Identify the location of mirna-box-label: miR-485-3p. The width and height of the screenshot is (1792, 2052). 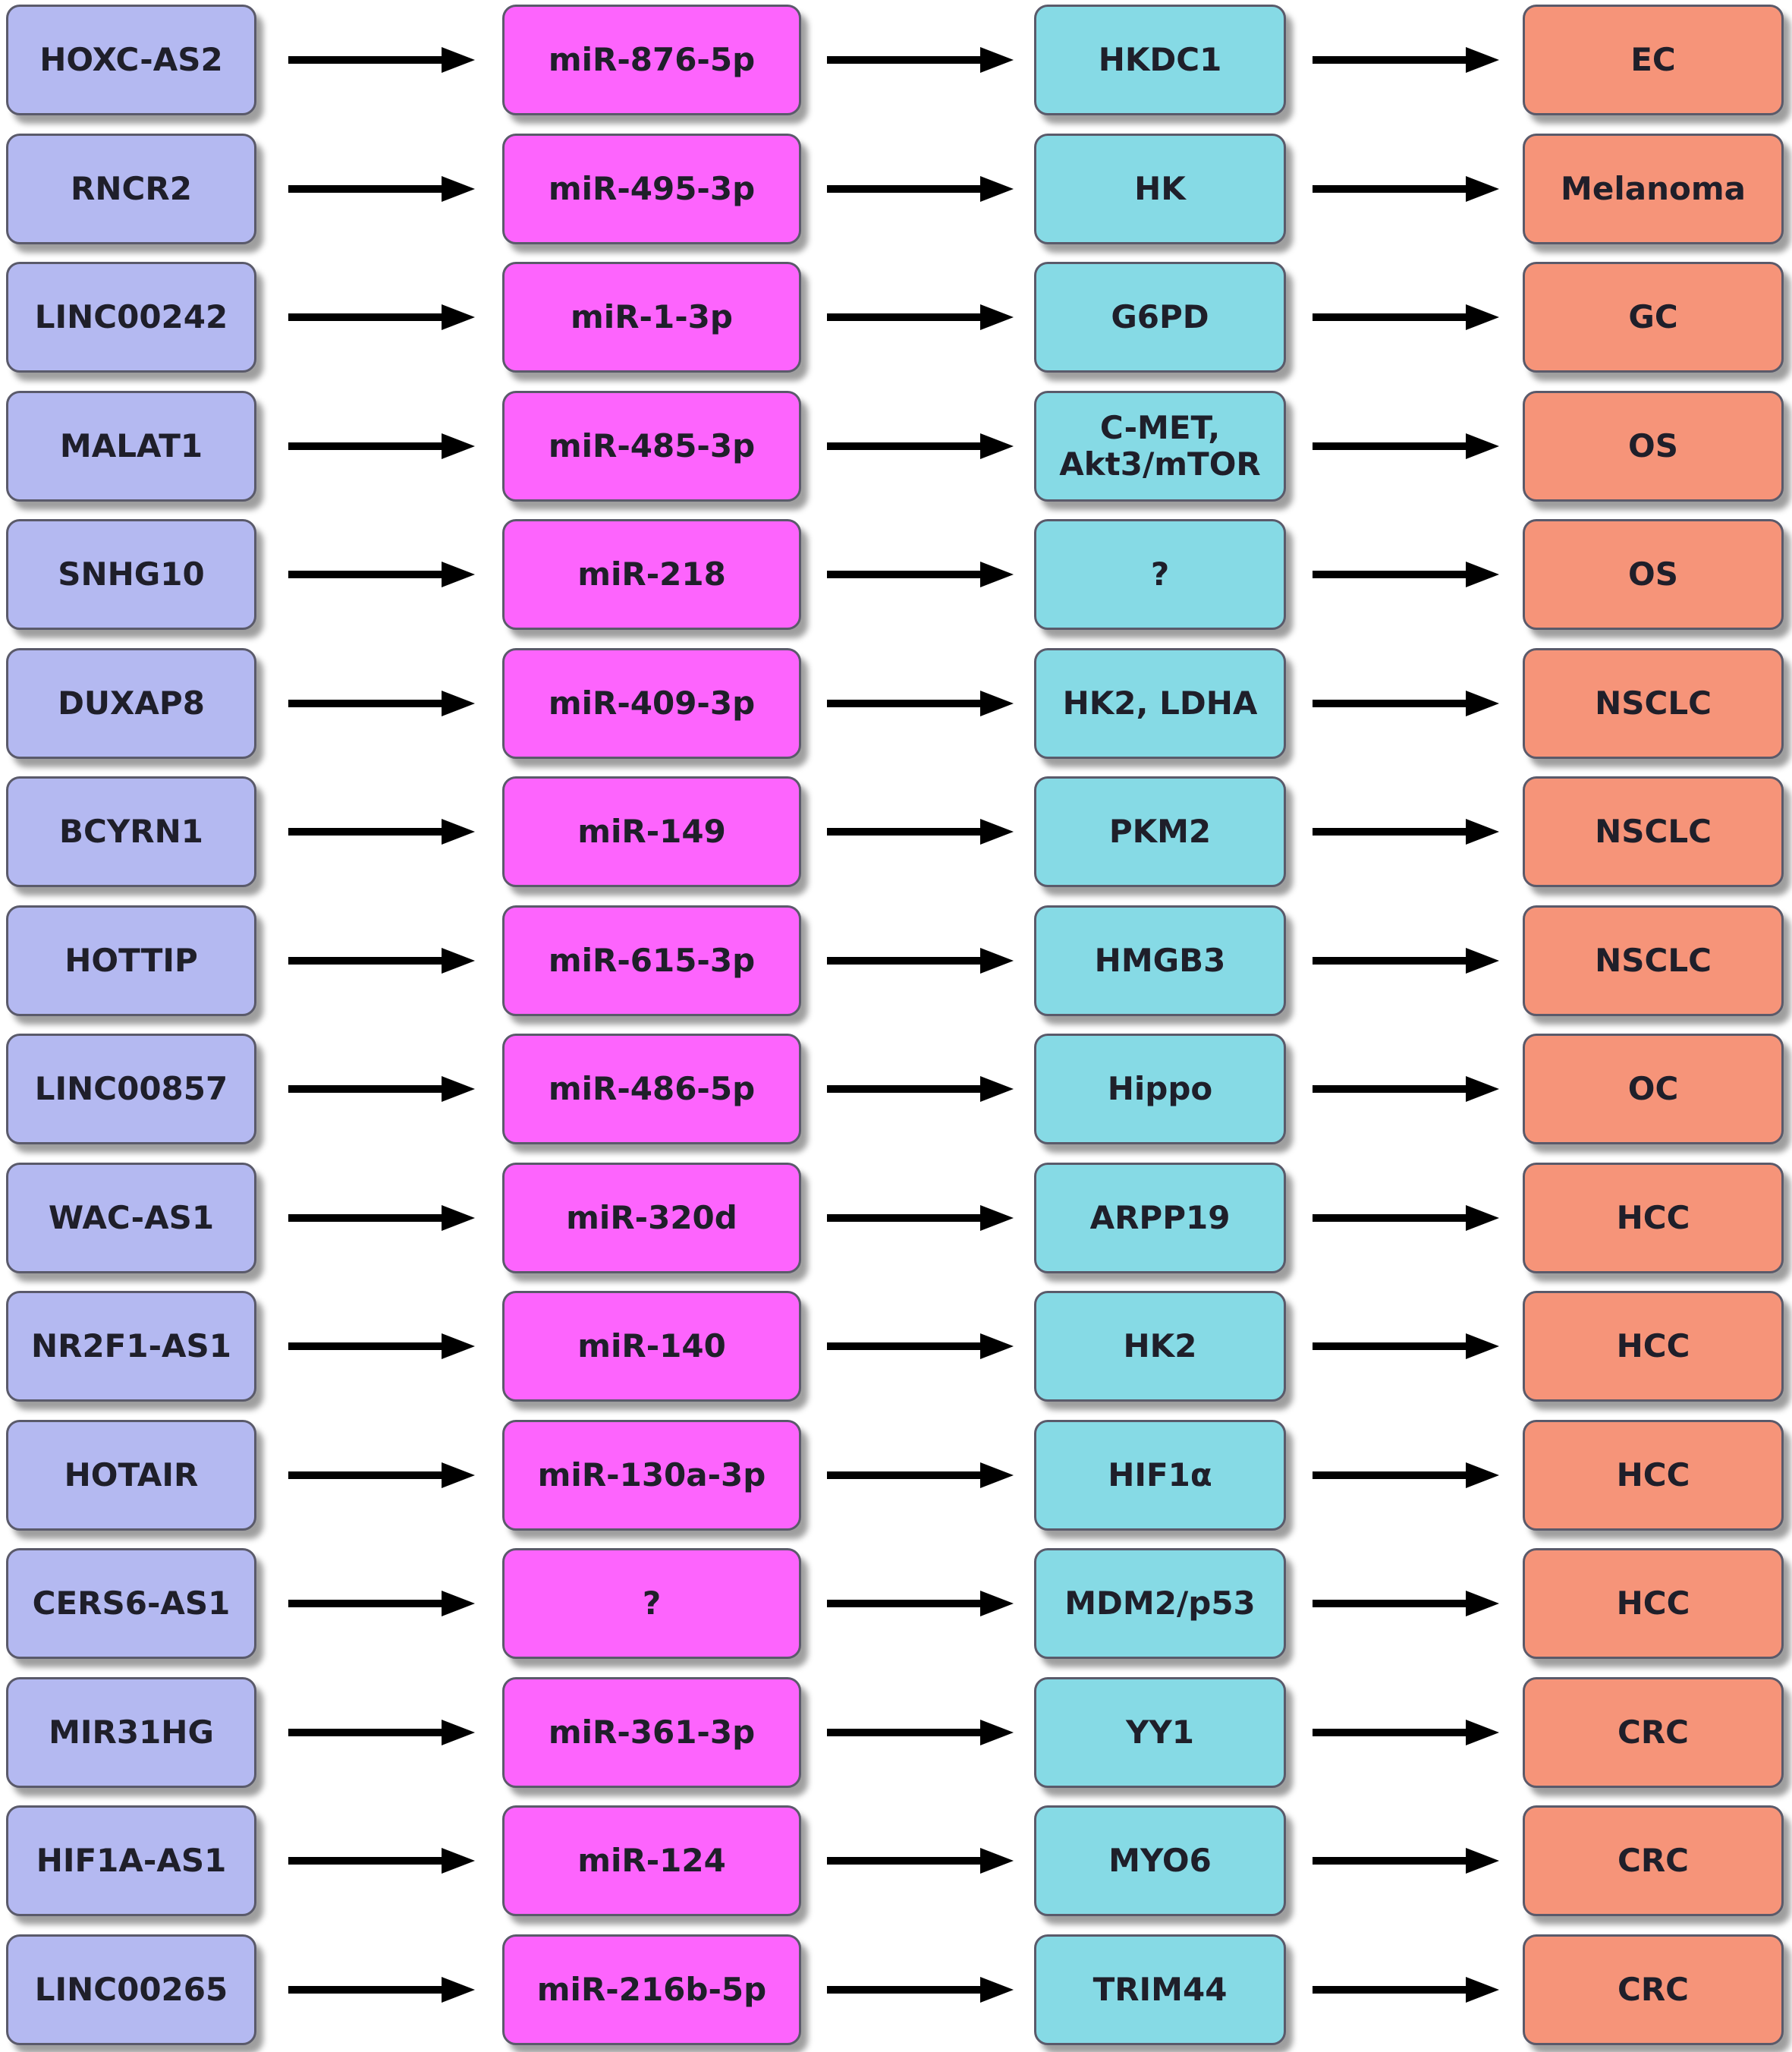
(652, 445).